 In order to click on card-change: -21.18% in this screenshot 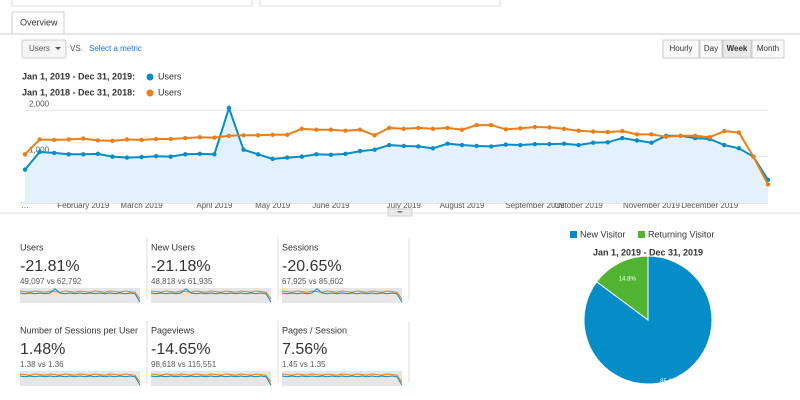, I will do `click(181, 266)`.